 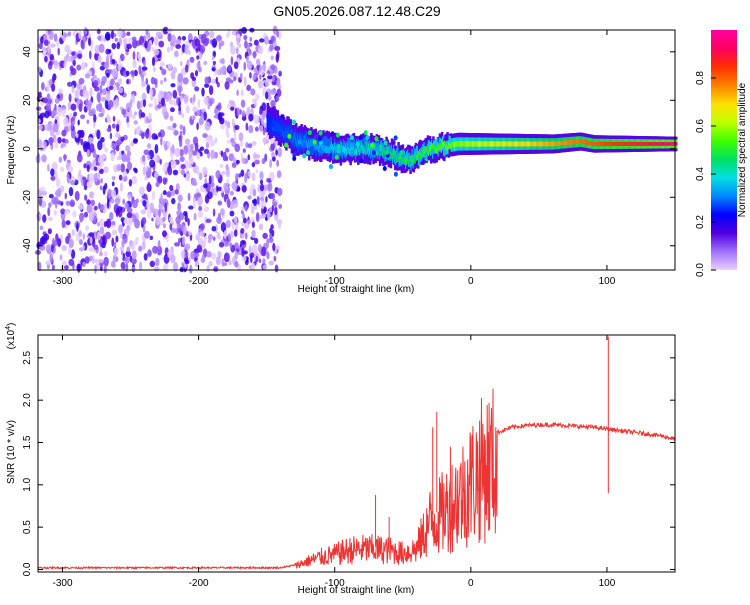 What do you see at coordinates (700, 174) in the screenshot?
I see `colorbar-tick-label: 0.4` at bounding box center [700, 174].